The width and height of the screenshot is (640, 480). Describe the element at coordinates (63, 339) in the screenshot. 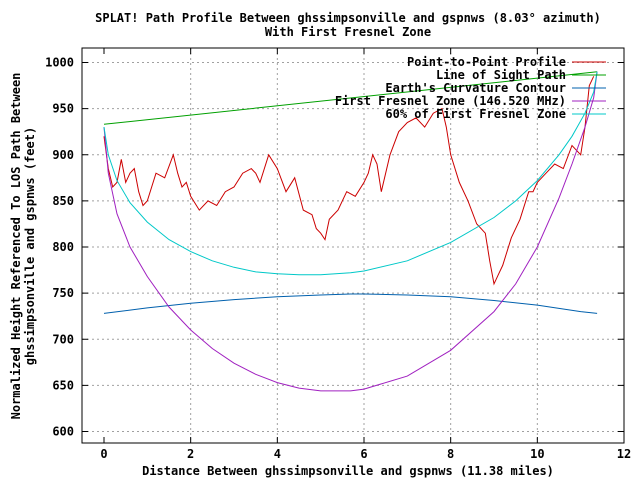

I see `y-tick-label: 700` at that location.